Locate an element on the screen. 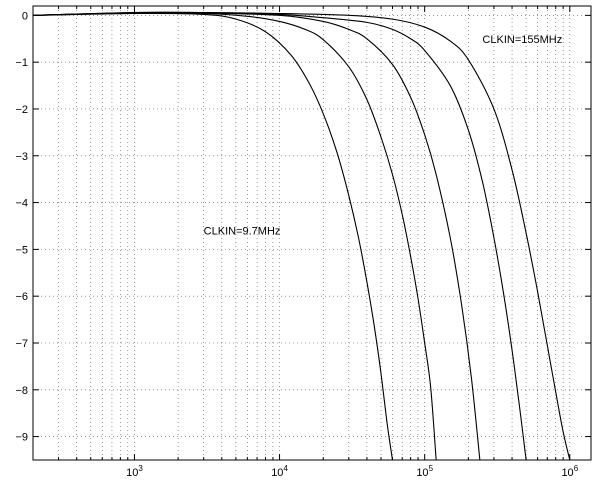  y-tick-label: −7 is located at coordinates (21, 344).